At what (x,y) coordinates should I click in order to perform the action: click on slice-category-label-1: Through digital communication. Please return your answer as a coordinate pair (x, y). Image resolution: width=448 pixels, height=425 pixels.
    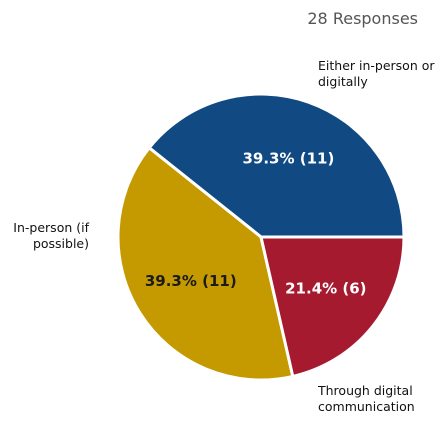
    Looking at the image, I should click on (366, 398).